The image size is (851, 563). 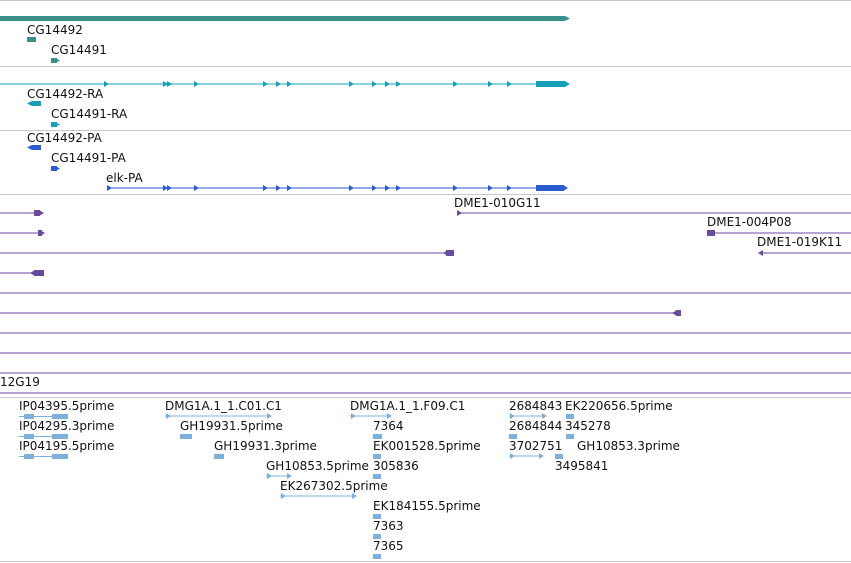 I want to click on clone-label: DME1-004P08, so click(x=749, y=222).